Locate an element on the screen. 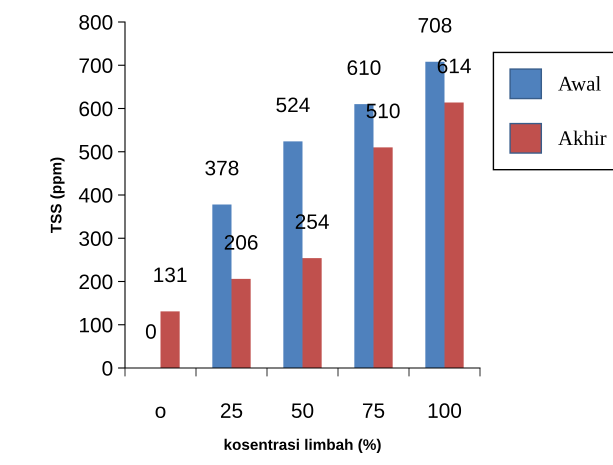 The width and height of the screenshot is (613, 465). data-label: 131 is located at coordinates (170, 274).